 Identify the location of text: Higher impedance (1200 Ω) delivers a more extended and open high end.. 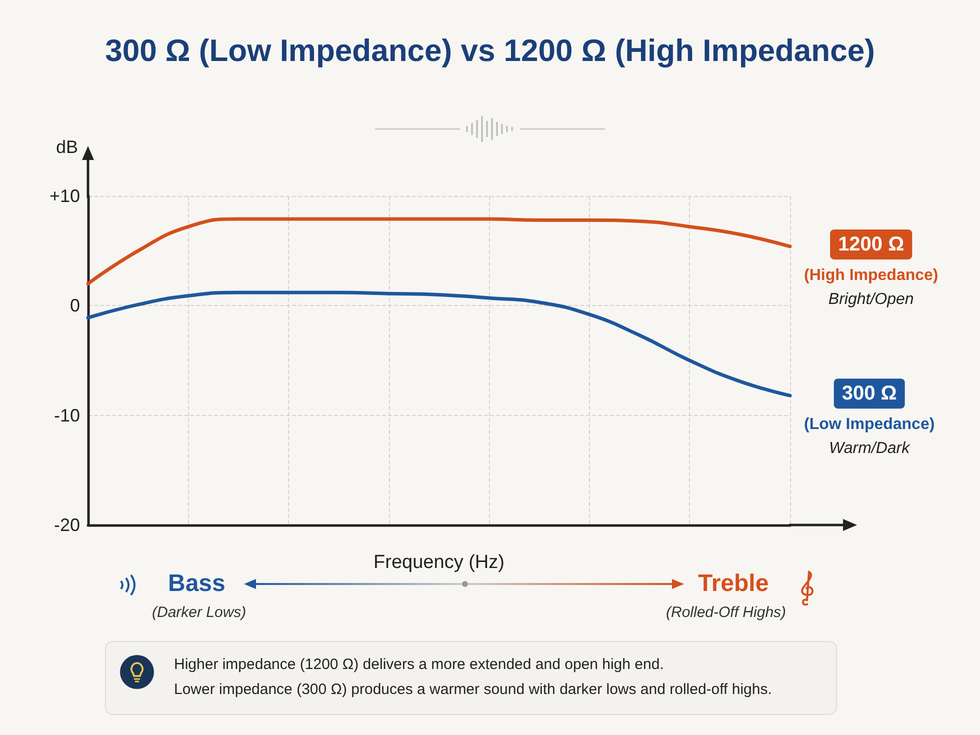
(419, 664).